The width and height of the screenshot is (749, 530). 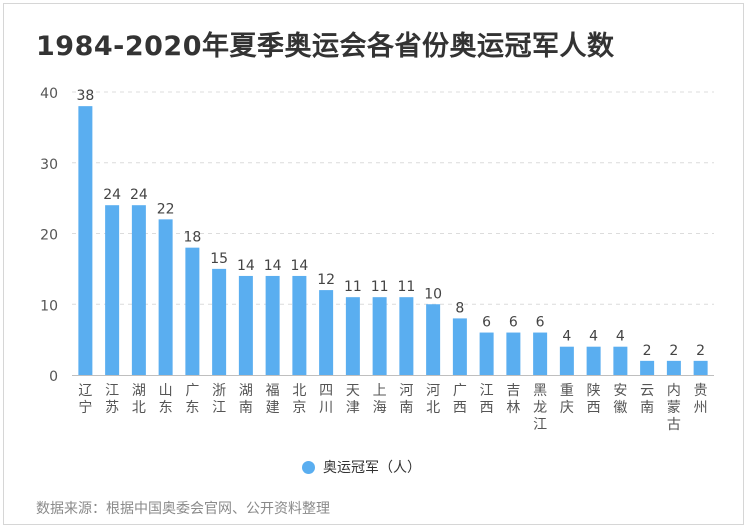 I want to click on x-tick-label: 贵州, so click(x=701, y=399).